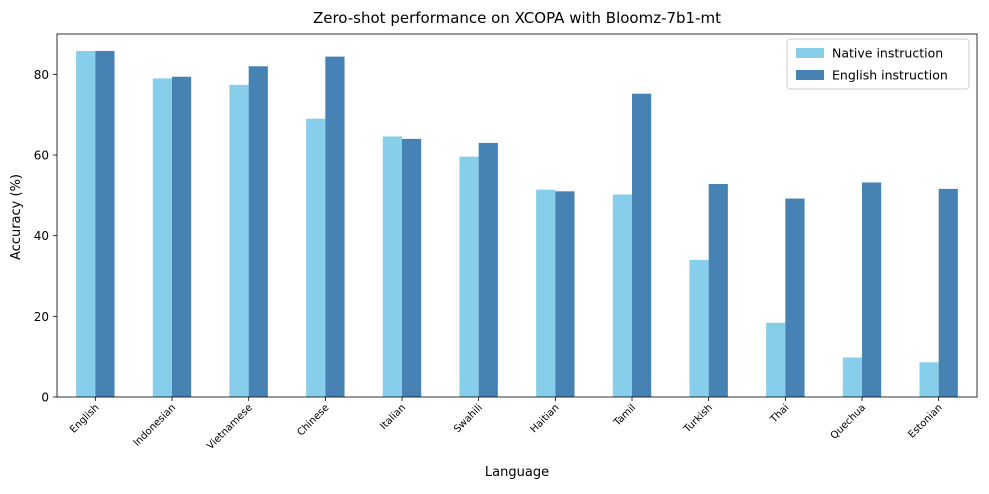  What do you see at coordinates (718, 290) in the screenshot?
I see `bar-english-instruction-turkish` at bounding box center [718, 290].